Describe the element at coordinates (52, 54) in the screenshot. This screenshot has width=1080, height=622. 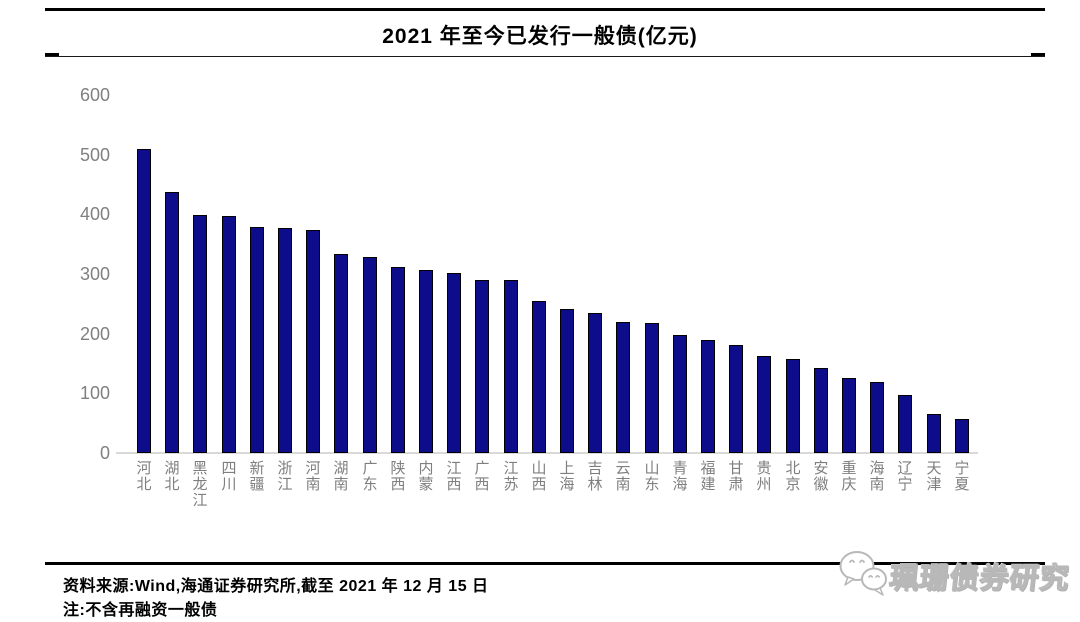
I see `title-rule-left-cap` at that location.